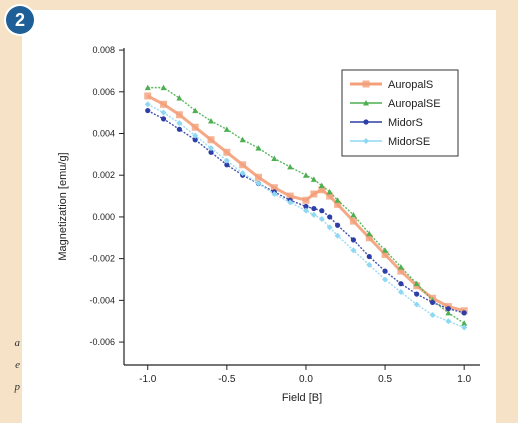 This screenshot has width=518, height=423. Describe the element at coordinates (400, 113) in the screenshot. I see `chart-legend: AuropalS AuropalSE MidorS MidorSE` at that location.